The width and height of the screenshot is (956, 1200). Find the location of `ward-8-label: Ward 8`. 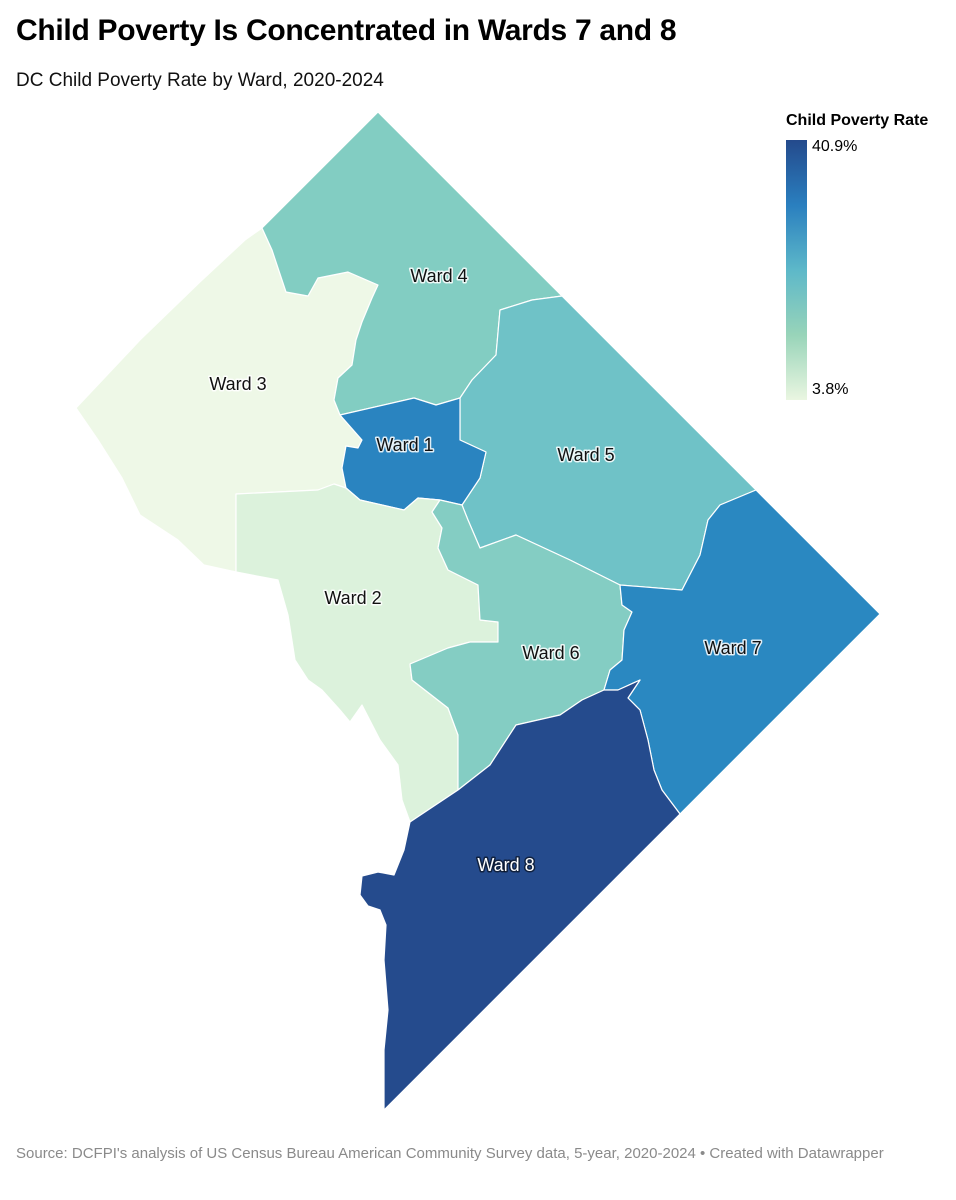

ward-8-label: Ward 8 is located at coordinates (505, 865).